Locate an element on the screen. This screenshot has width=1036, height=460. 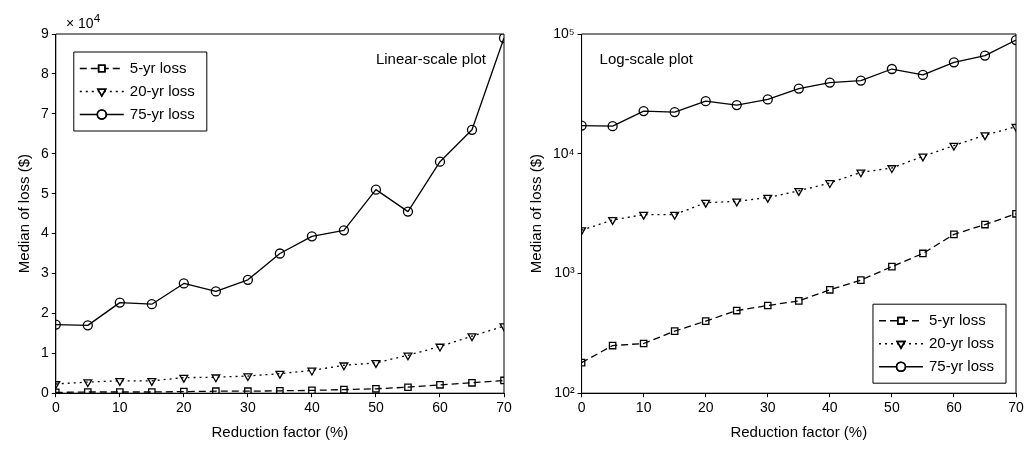
legend-label: 75-yr loss is located at coordinates (961, 365).